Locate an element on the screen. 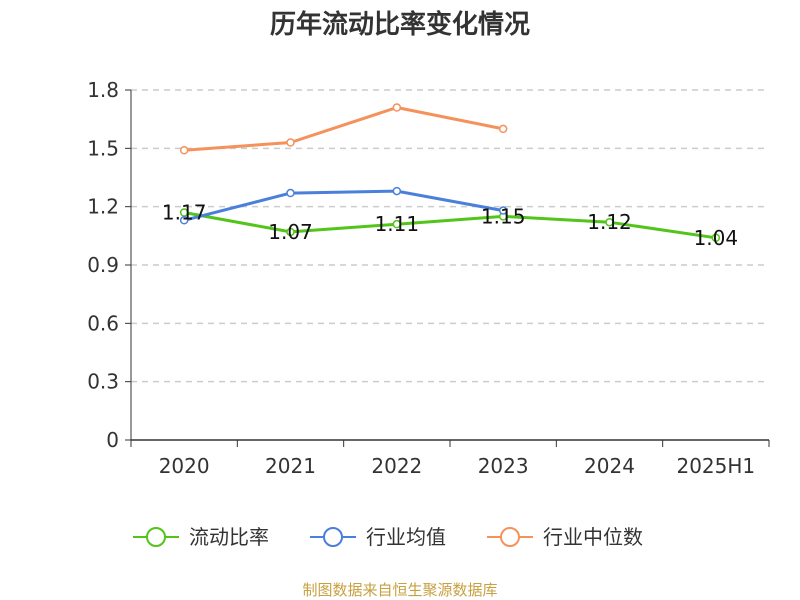 Image resolution: width=800 pixels, height=600 pixels. data-label: 1.07 is located at coordinates (290, 232).